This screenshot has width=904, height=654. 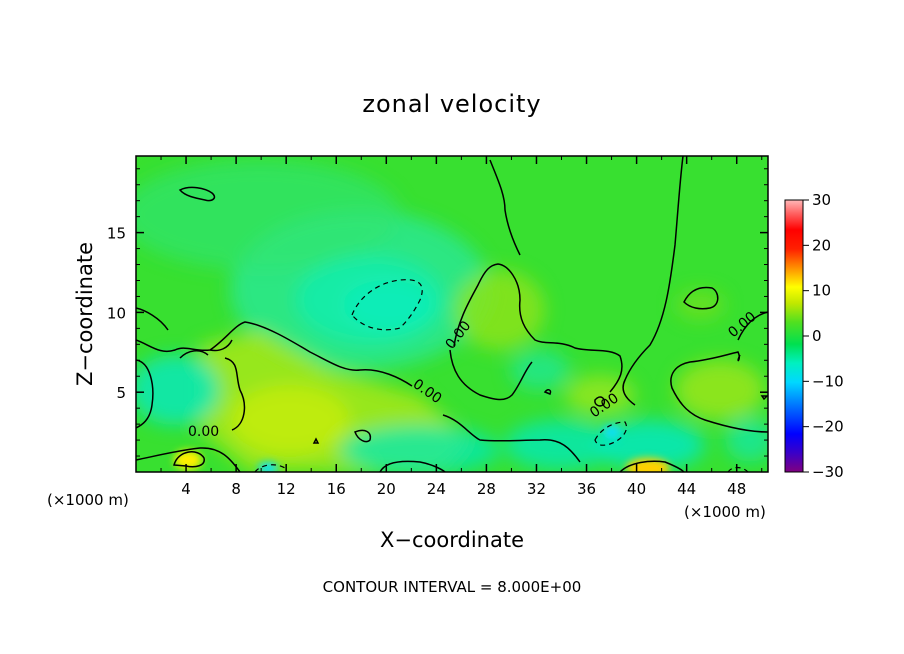 What do you see at coordinates (451, 104) in the screenshot?
I see `chart-title: zonal velocity` at bounding box center [451, 104].